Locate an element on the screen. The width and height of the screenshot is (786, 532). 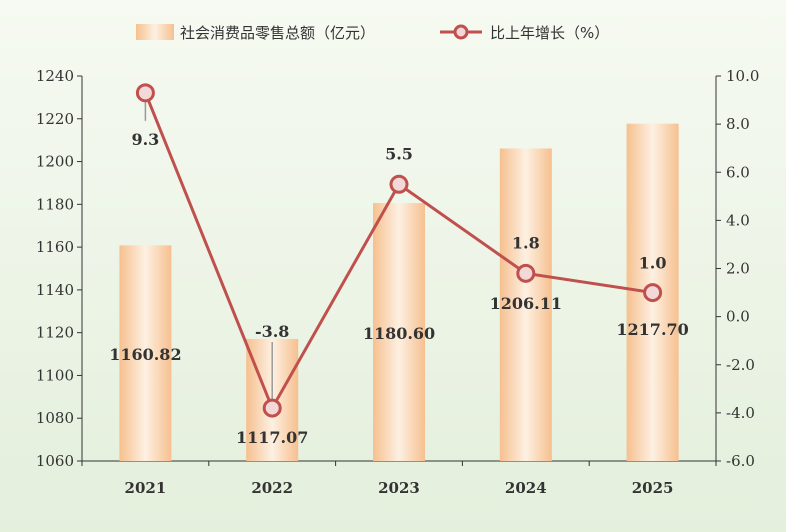
y-right-ticks: -6.0 -4.0 -2.0 0.0 2.0 4.0 6.0 8.0 10.0 is located at coordinates (737, 268).